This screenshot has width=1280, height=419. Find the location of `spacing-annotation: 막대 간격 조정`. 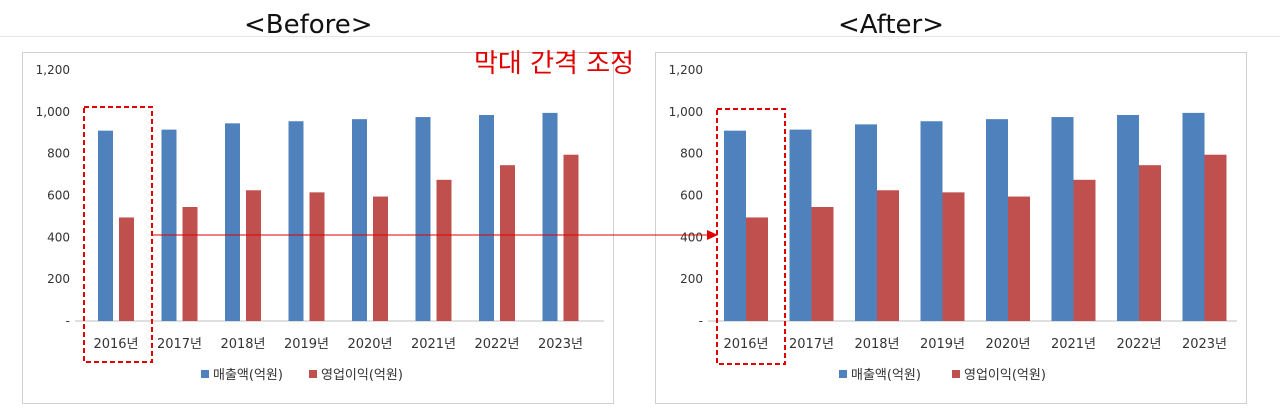

spacing-annotation: 막대 간격 조정 is located at coordinates (554, 64).